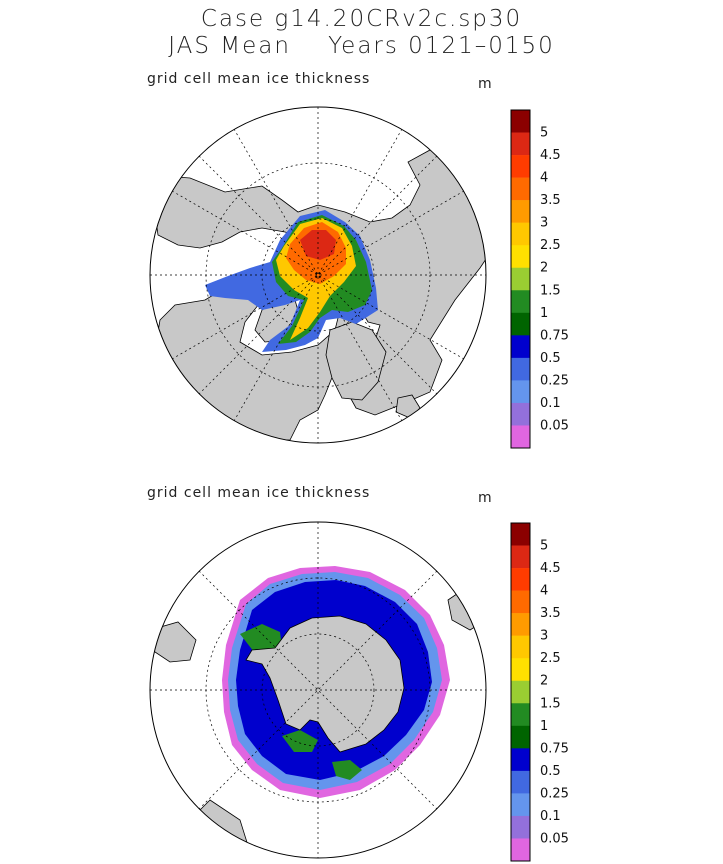  Describe the element at coordinates (539, 279) in the screenshot. I see `north-colorbar: 0.05 0.1 0.25 0.5 0.75 1 1.5 2 2.5 3 3.5 4 4.5 5` at that location.